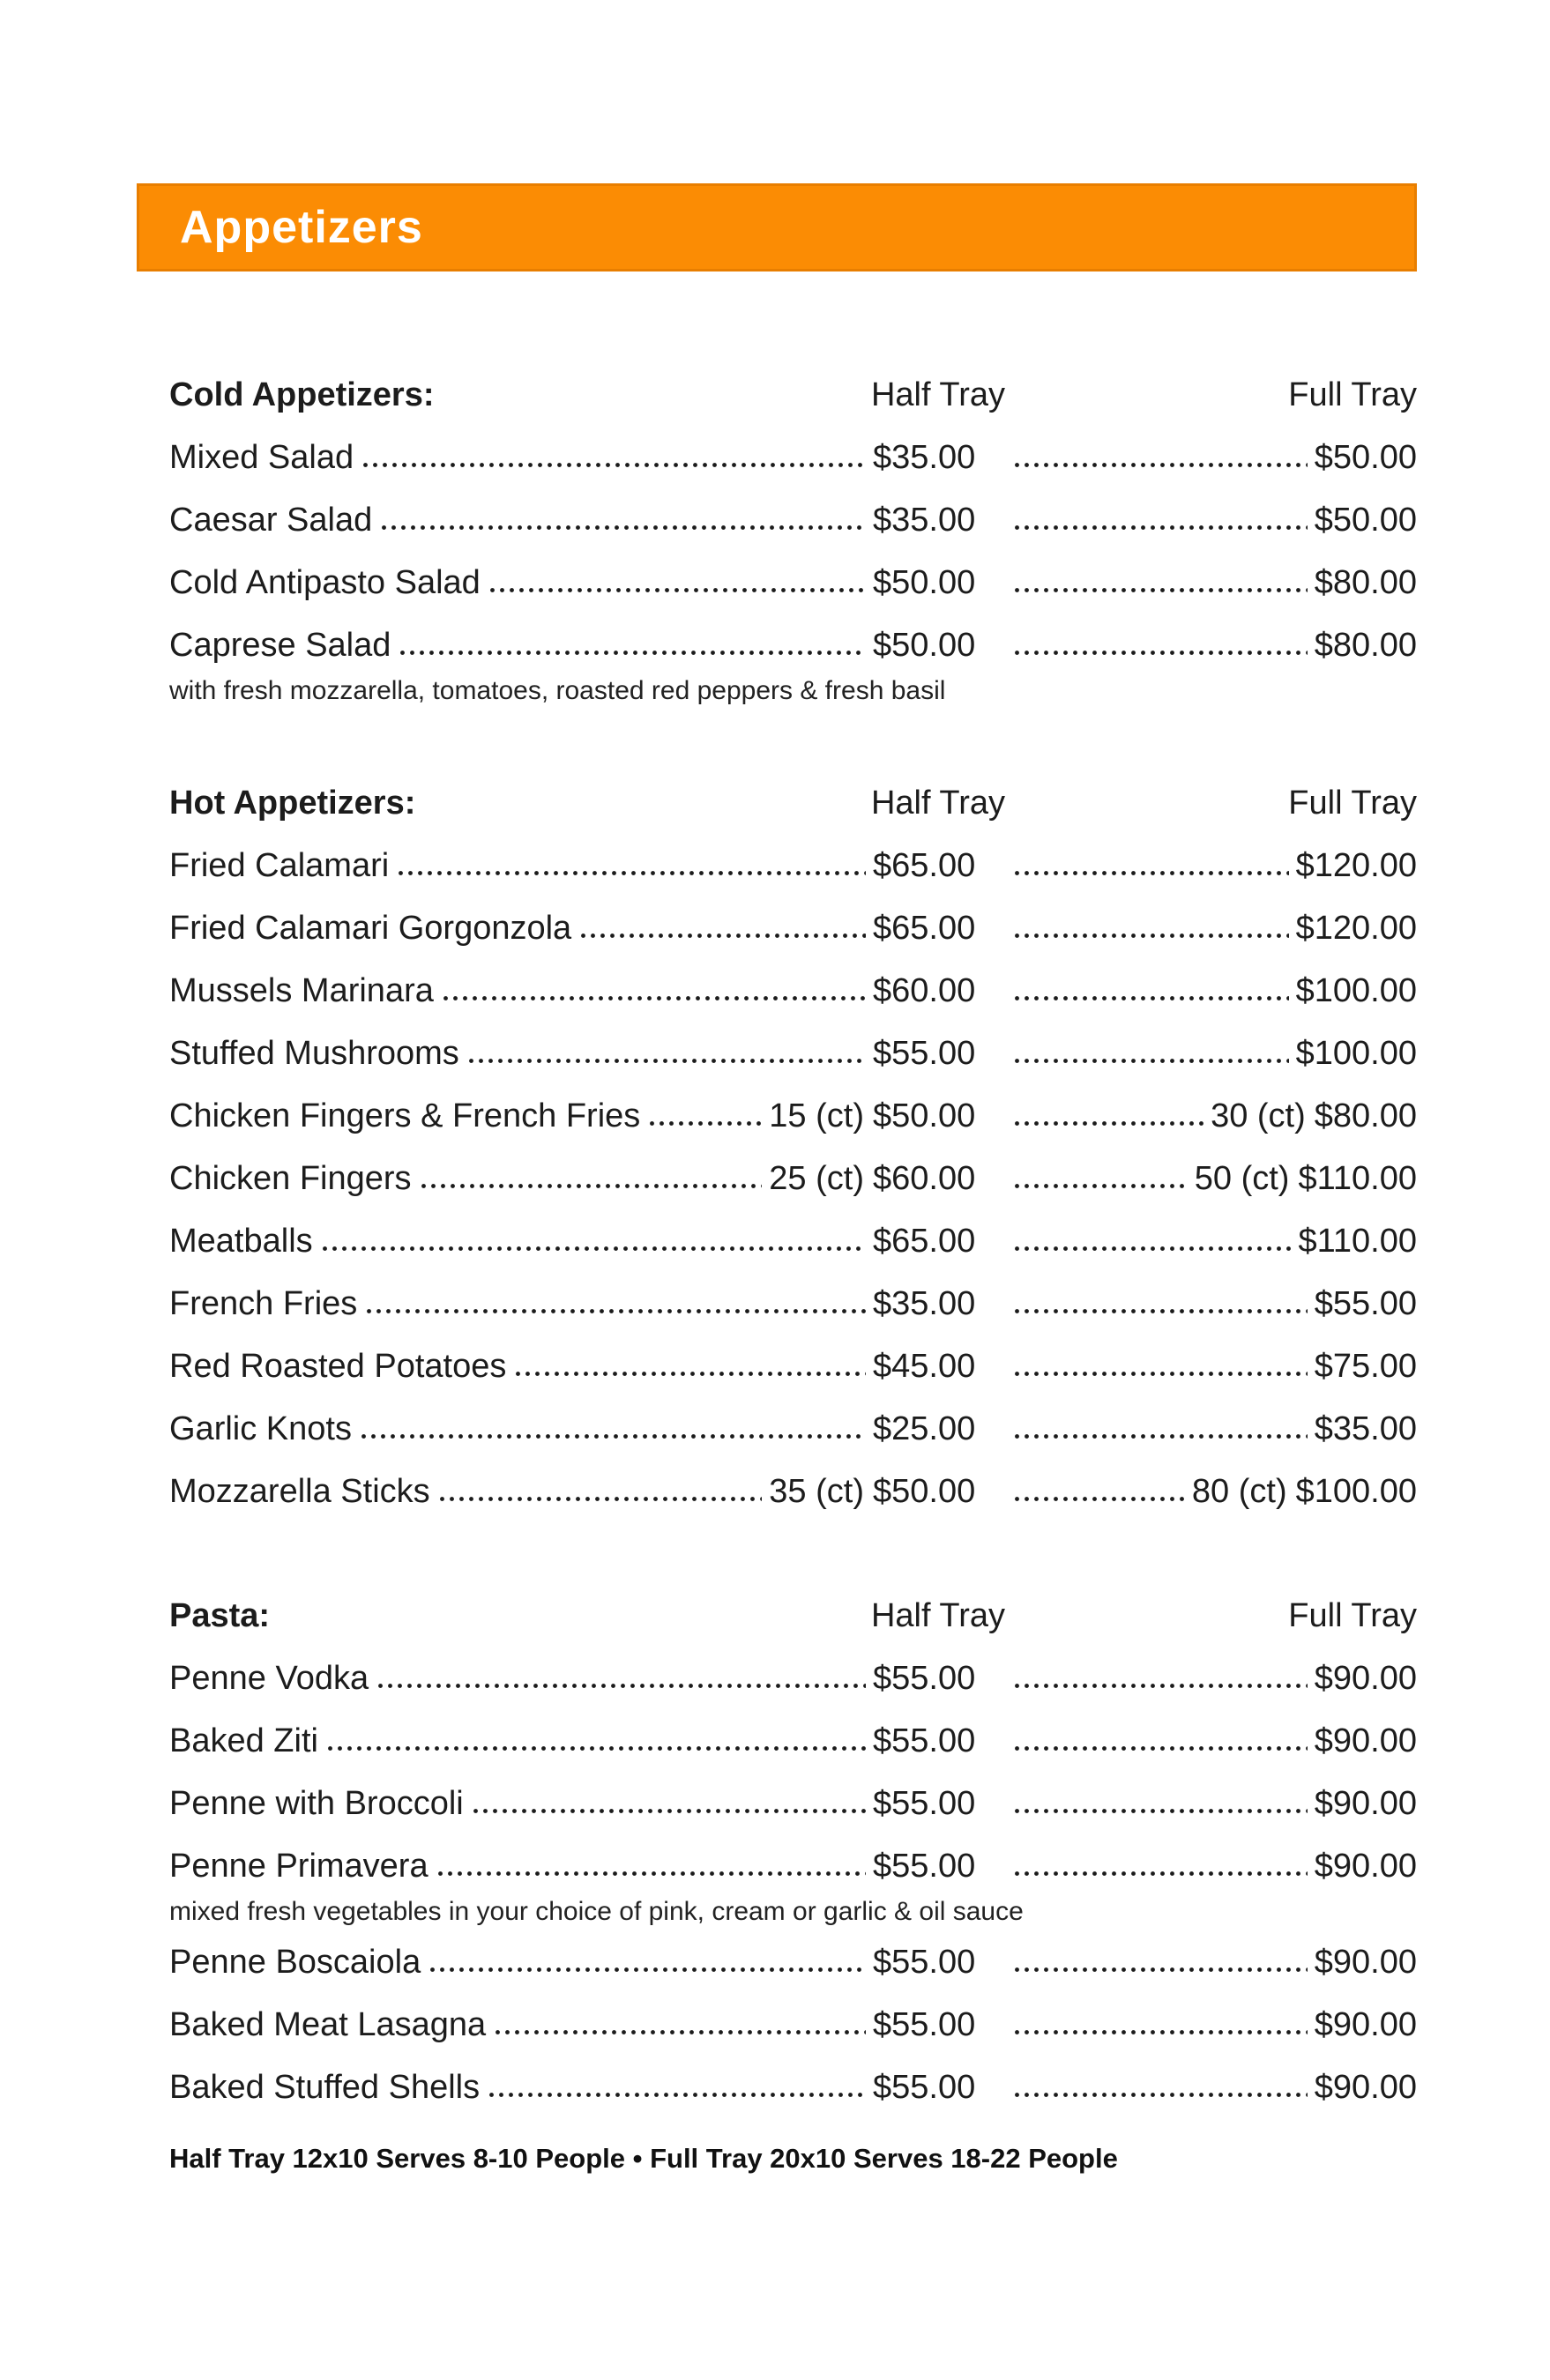 The width and height of the screenshot is (1550, 2380). What do you see at coordinates (793, 458) in the screenshot?
I see `menu-item-row: Mixed Salad $35.00 $50.00` at bounding box center [793, 458].